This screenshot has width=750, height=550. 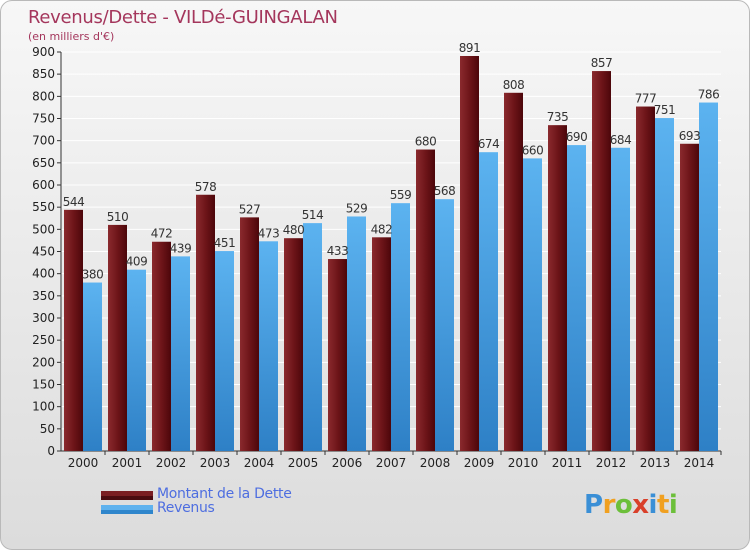 What do you see at coordinates (689, 136) in the screenshot?
I see `data-label: 693` at bounding box center [689, 136].